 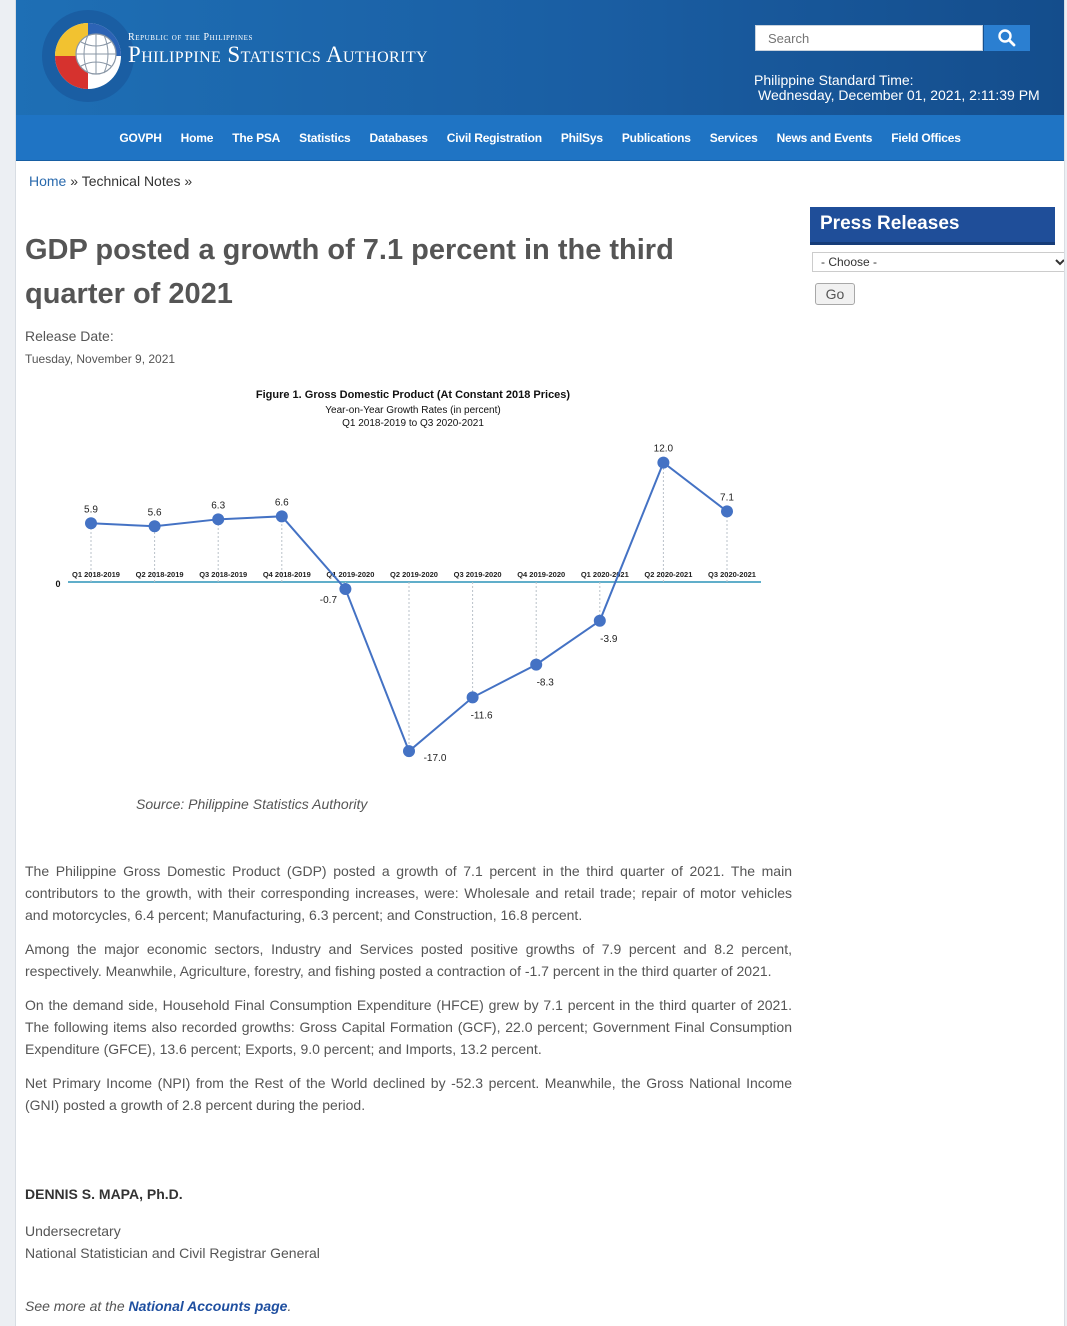 What do you see at coordinates (541, 574) in the screenshot?
I see `x-tick-label: Q4 2019-2020` at bounding box center [541, 574].